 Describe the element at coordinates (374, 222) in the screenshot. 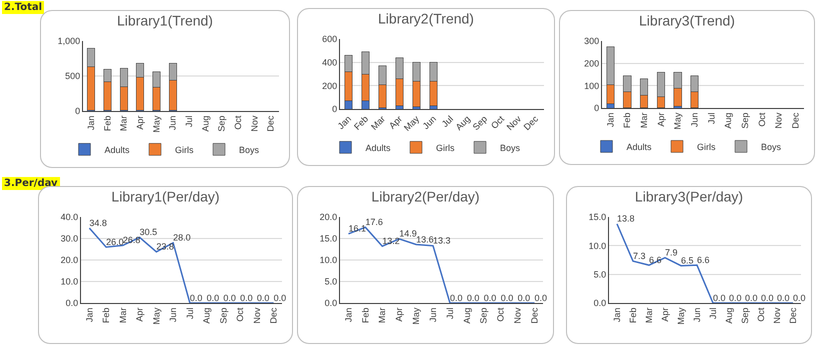

I see `data-label: 17.6` at that location.